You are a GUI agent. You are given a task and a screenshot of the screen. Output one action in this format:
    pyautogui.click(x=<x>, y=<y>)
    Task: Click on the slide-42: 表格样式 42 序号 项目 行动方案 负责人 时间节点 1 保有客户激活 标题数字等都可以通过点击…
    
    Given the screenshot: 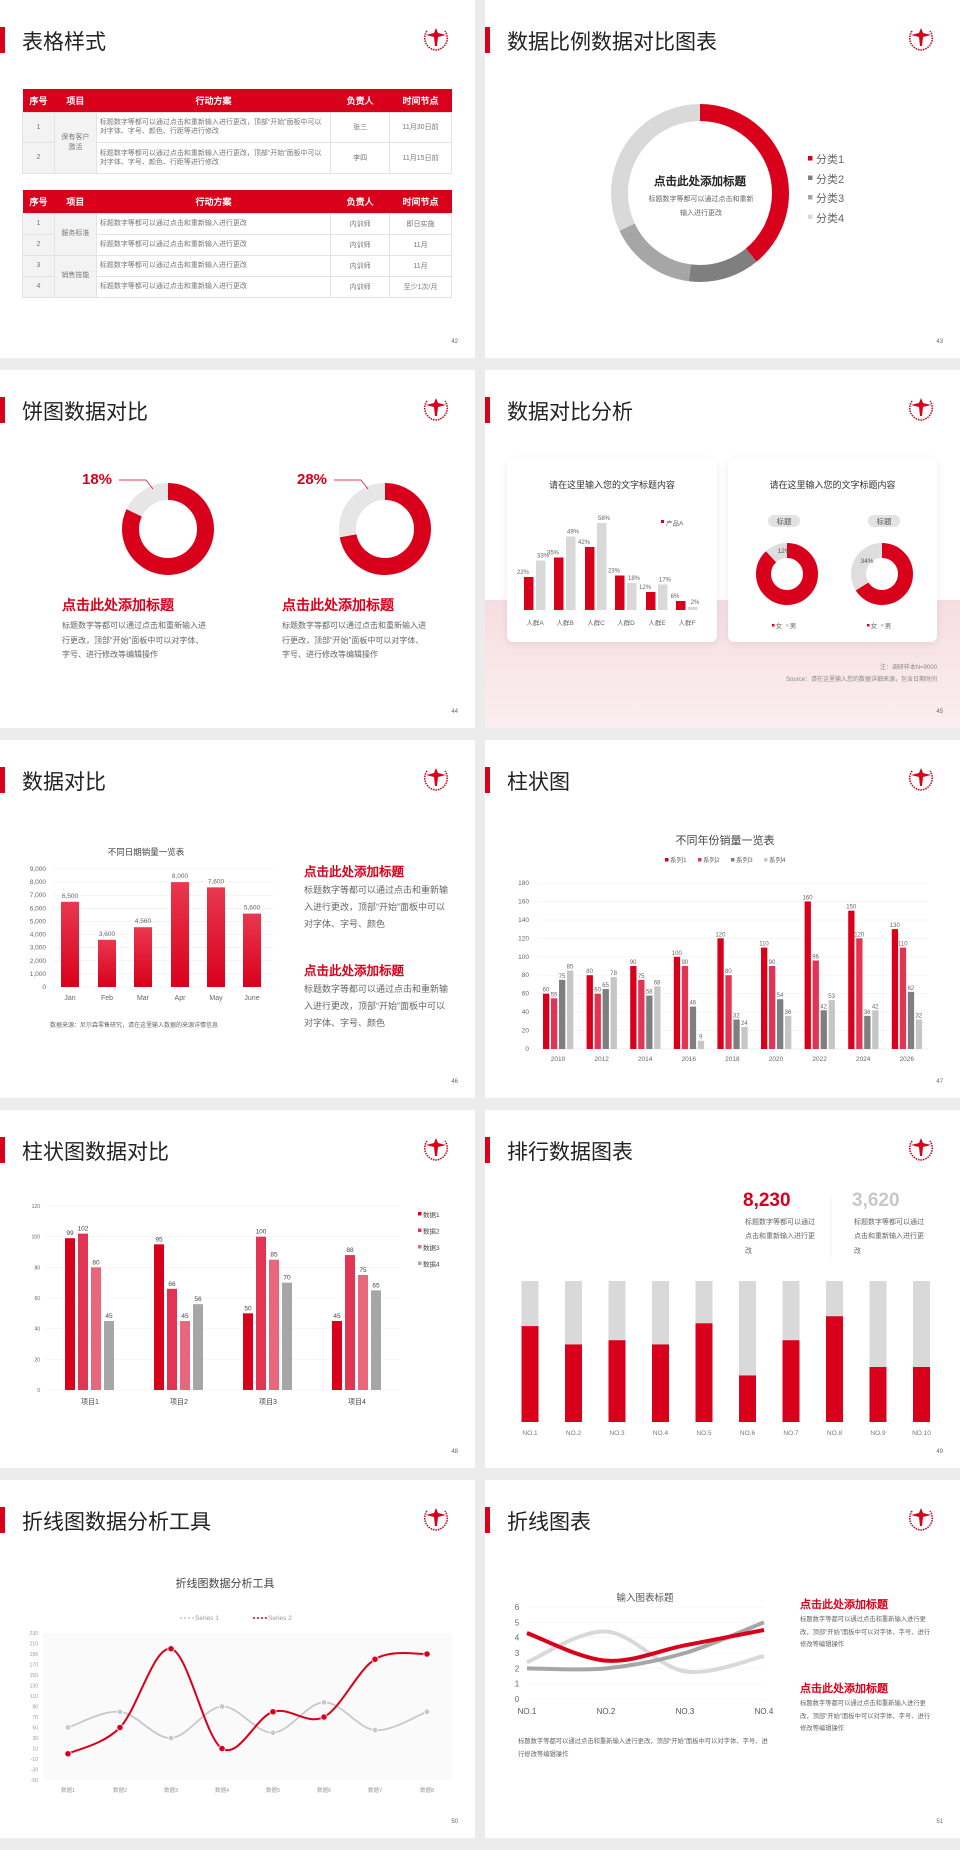 What is the action you would take?
    pyautogui.click(x=237, y=179)
    